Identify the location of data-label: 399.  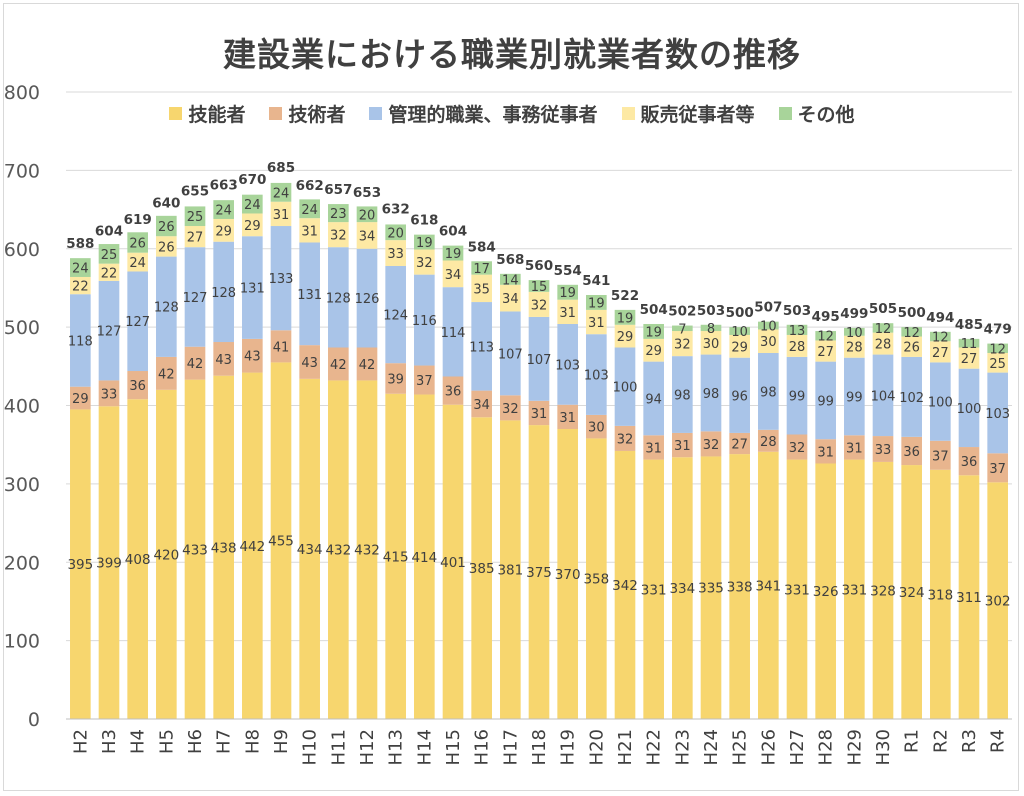
(109, 564).